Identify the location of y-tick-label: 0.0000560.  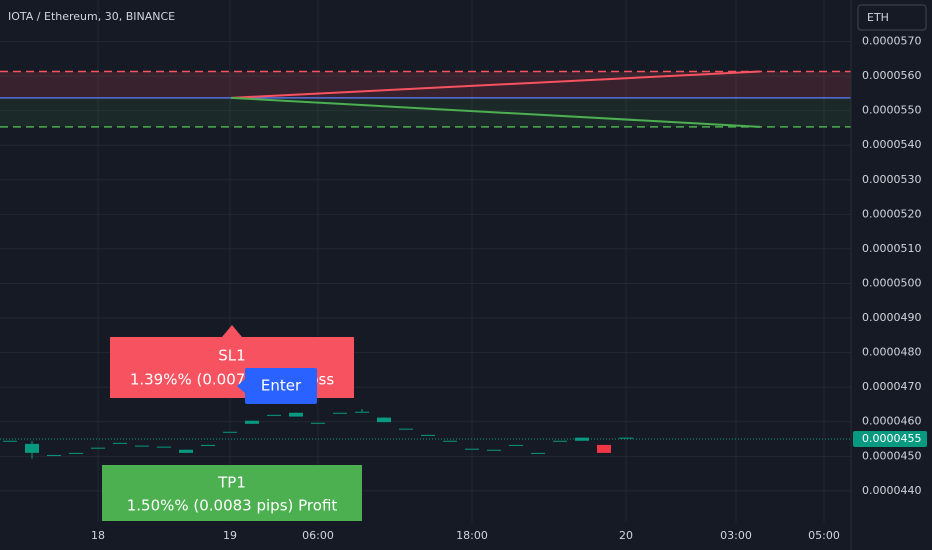
(892, 75).